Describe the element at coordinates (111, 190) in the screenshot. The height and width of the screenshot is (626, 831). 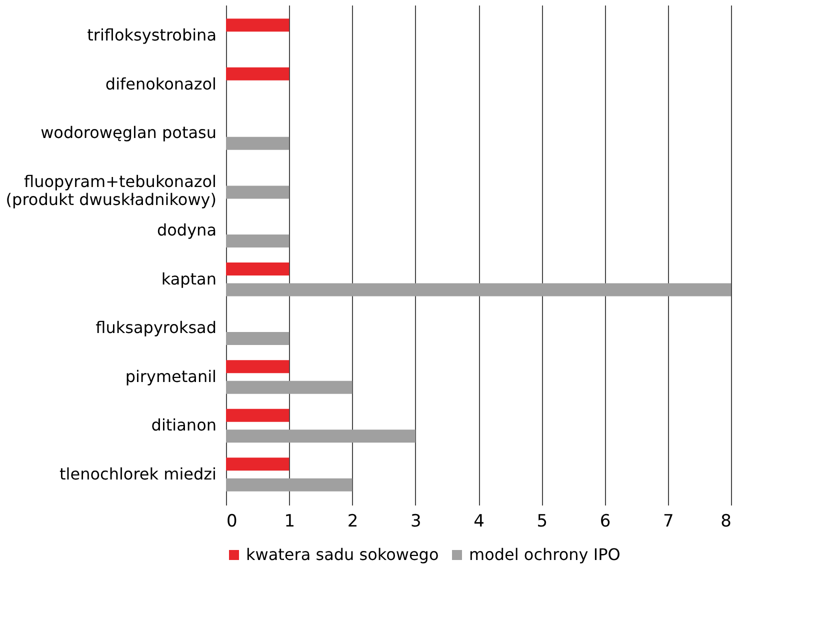
I see `y-tick-label: fluopyram+tebukonazol (produkt dwuskładnikowy)` at that location.